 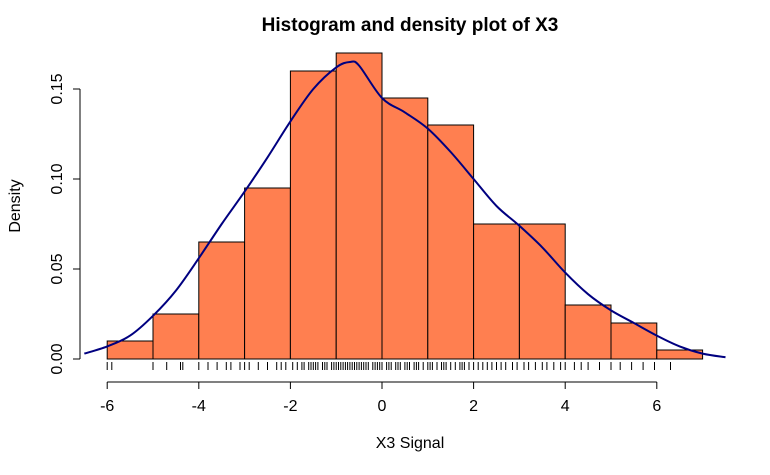 I want to click on x-tick-label: -6, so click(x=107, y=406).